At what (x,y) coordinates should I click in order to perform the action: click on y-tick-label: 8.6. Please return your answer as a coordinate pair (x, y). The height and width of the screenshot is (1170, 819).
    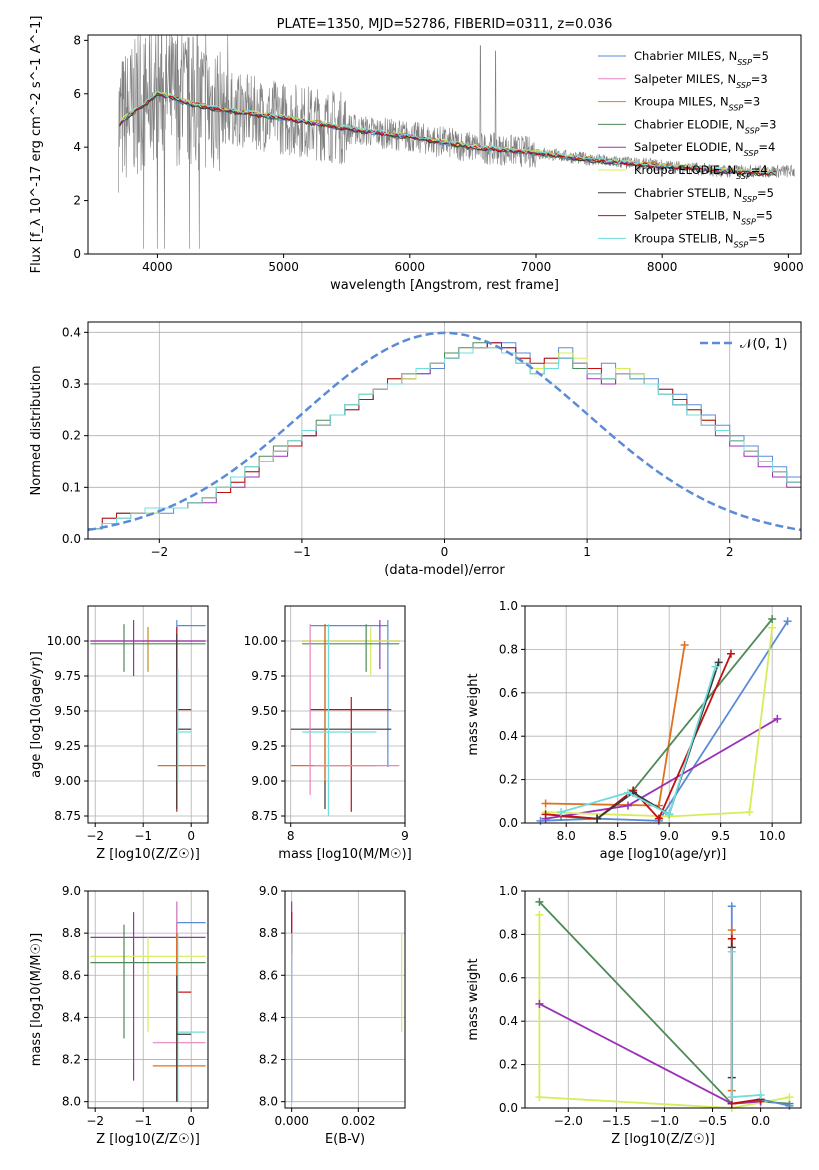
    Looking at the image, I should click on (268, 975).